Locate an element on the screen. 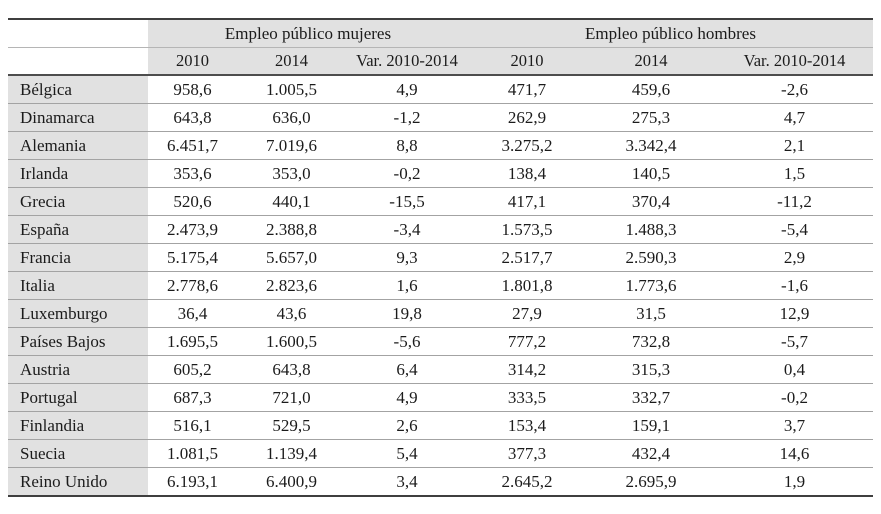 This screenshot has width=881, height=514. value-cell: 721,0 is located at coordinates (291, 397).